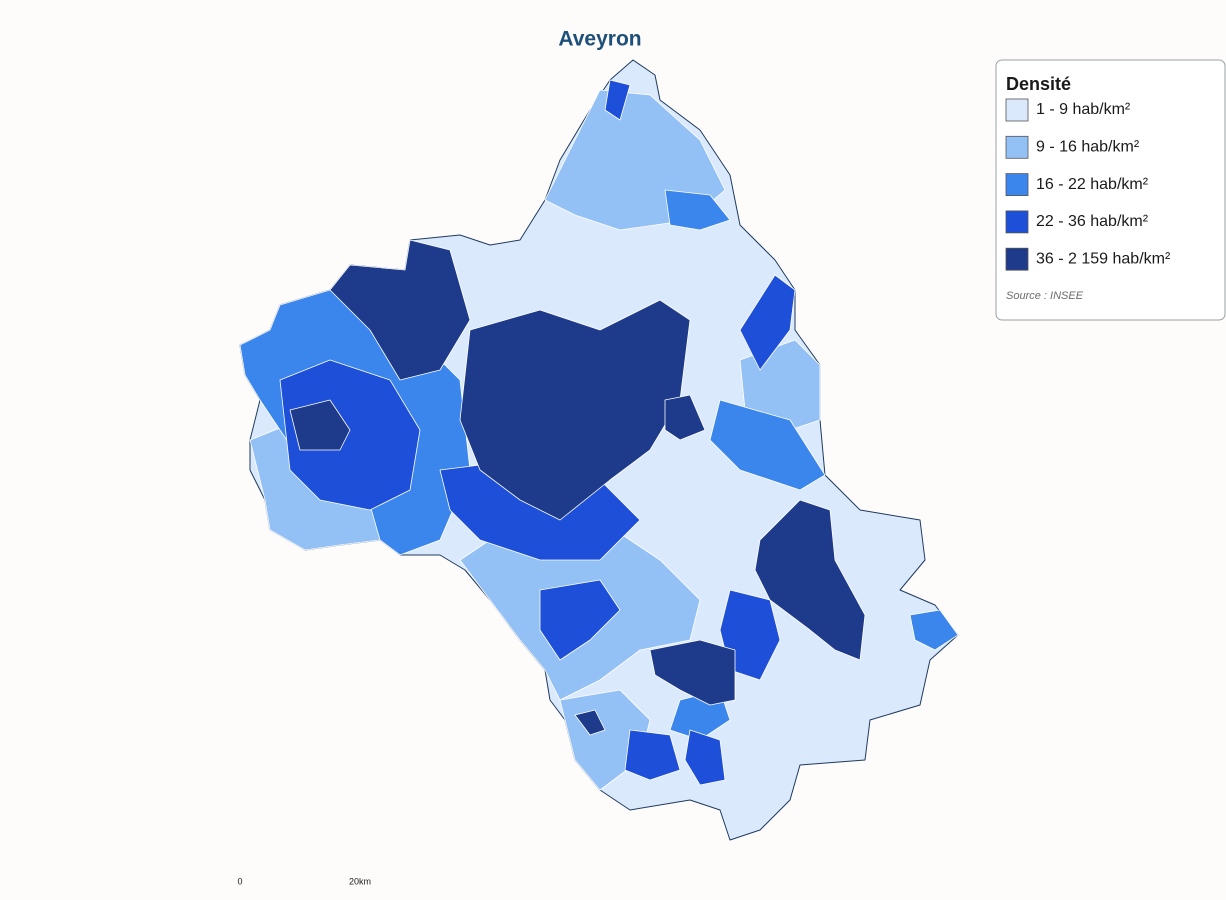 This screenshot has width=1226, height=900. I want to click on legend-label: 9 - 16 hab/km², so click(1088, 147).